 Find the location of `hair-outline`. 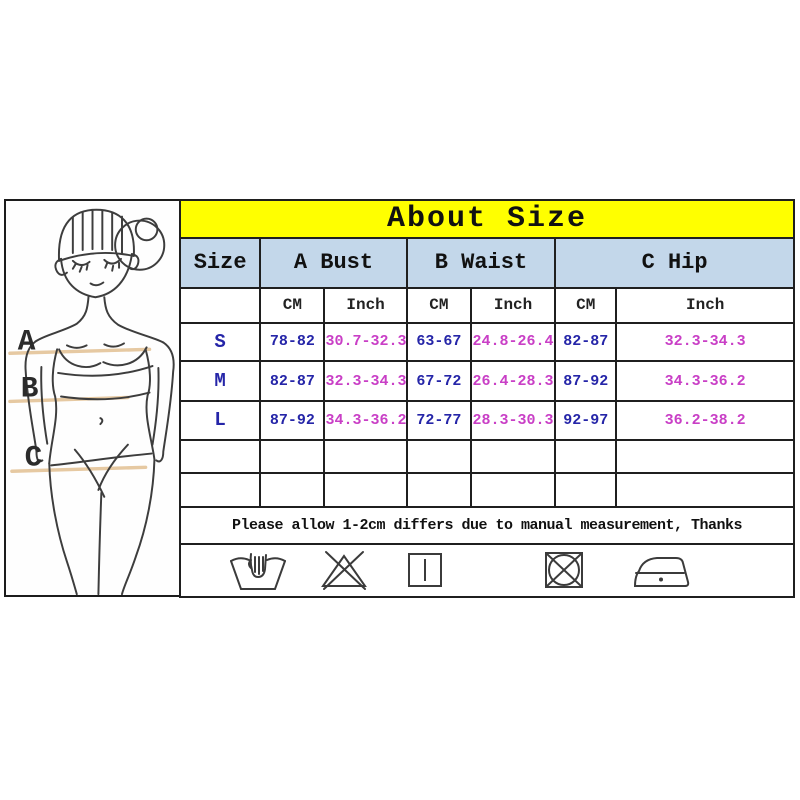

hair-outline is located at coordinates (96, 235).